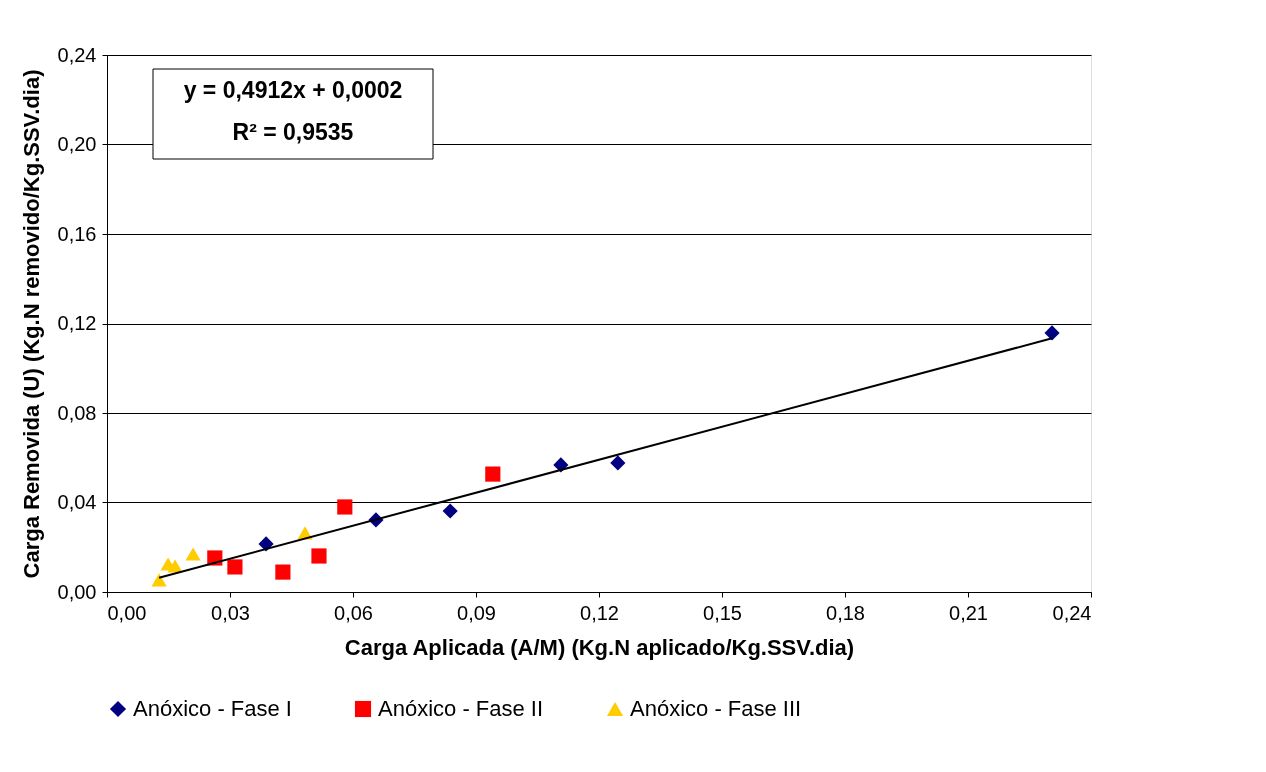 The width and height of the screenshot is (1266, 772). What do you see at coordinates (1072, 612) in the screenshot?
I see `x-tick-label: 0,24` at bounding box center [1072, 612].